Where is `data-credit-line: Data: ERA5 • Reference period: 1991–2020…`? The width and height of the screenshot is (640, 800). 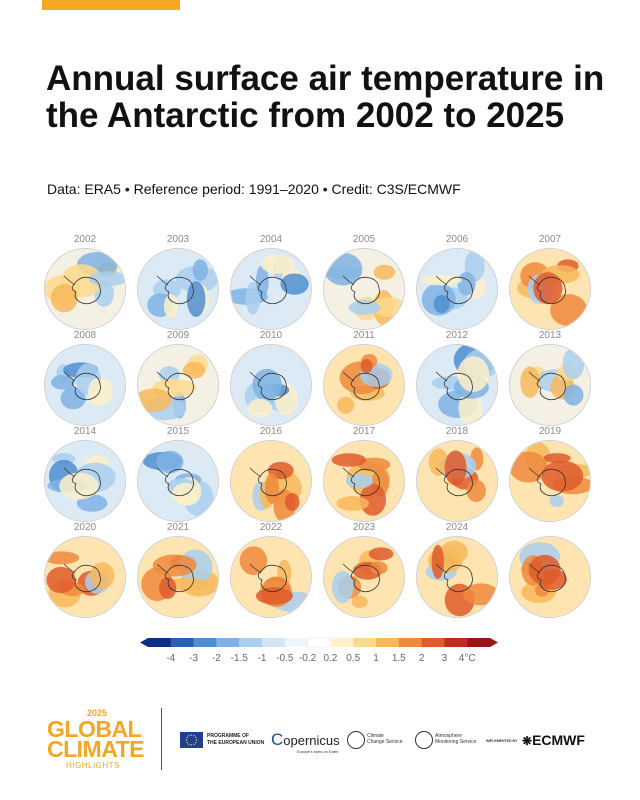 data-credit-line: Data: ERA5 • Reference period: 1991–2020… is located at coordinates (254, 189).